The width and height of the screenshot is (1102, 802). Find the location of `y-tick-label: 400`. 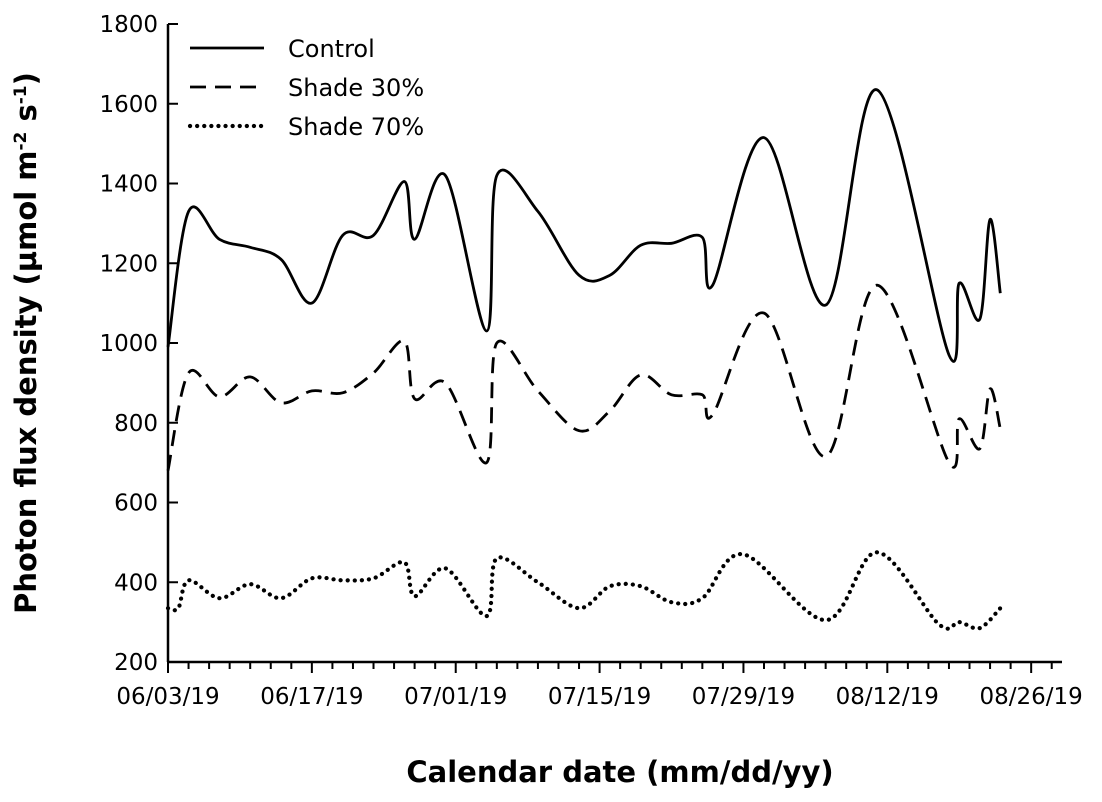

y-tick-label: 400 is located at coordinates (136, 583).